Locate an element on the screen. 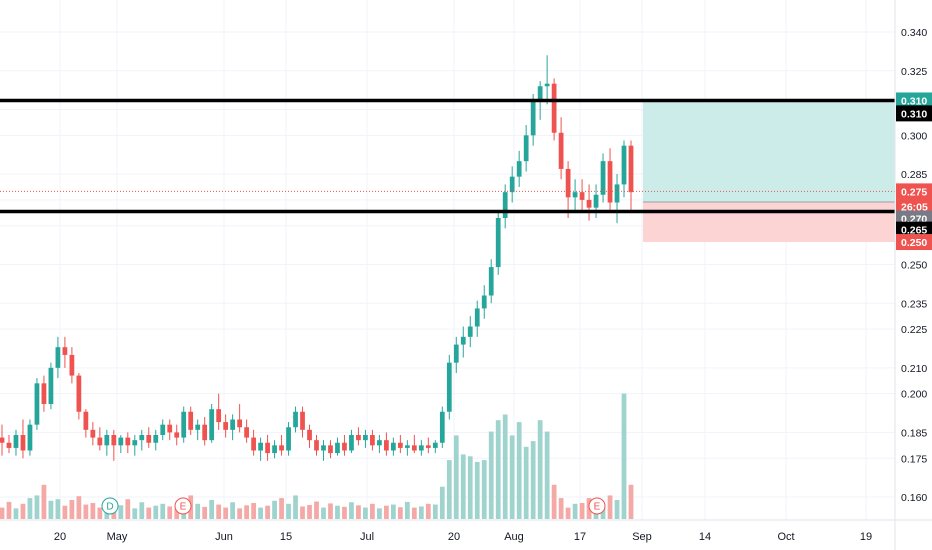  price-tick-label: 0.250 is located at coordinates (914, 266).